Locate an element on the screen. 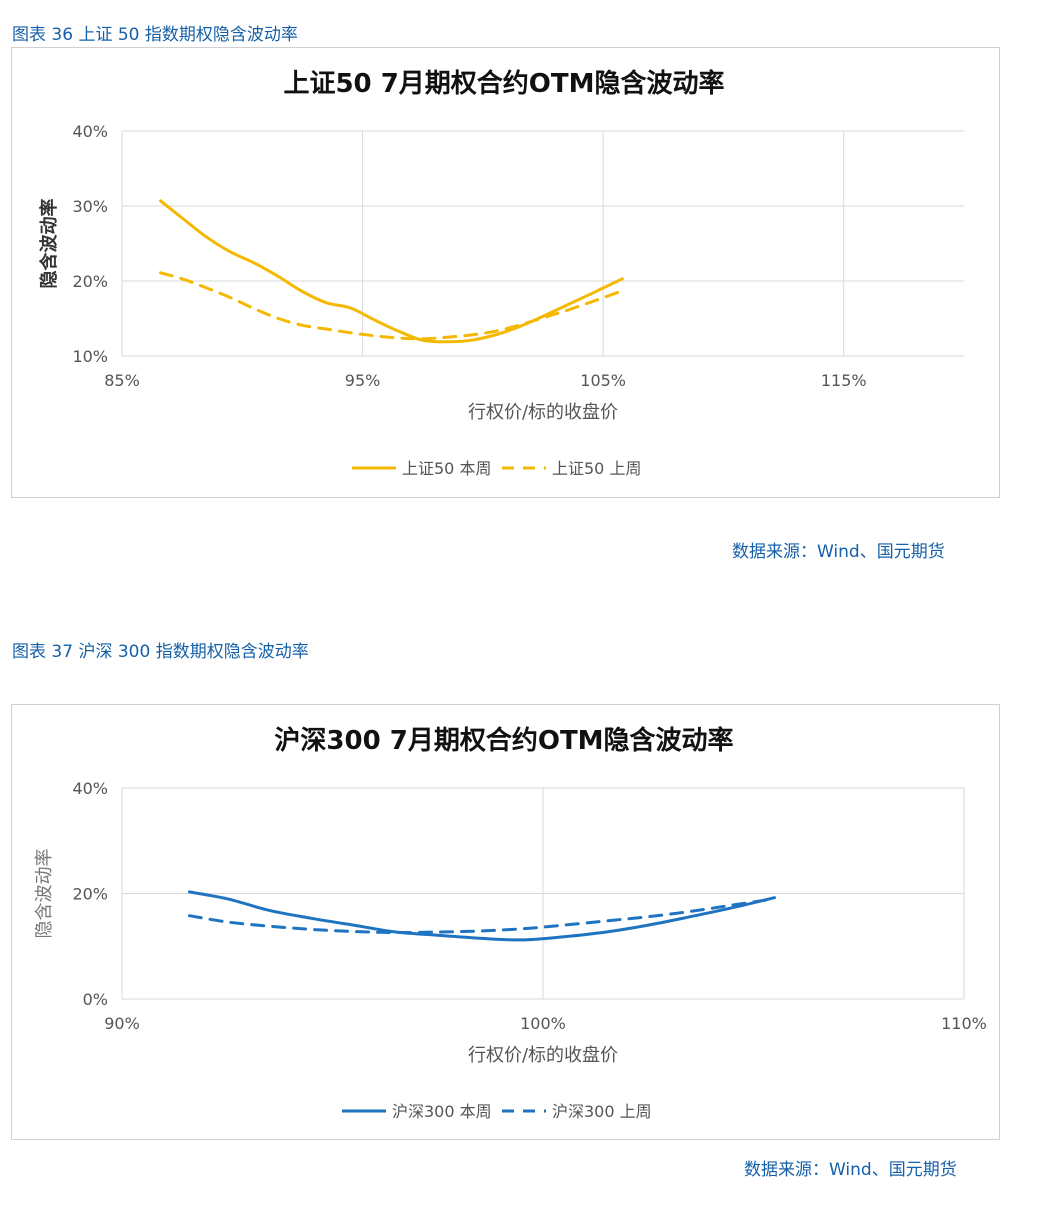 The image size is (1052, 1228). legend-label: 上证50 本周 is located at coordinates (446, 468).